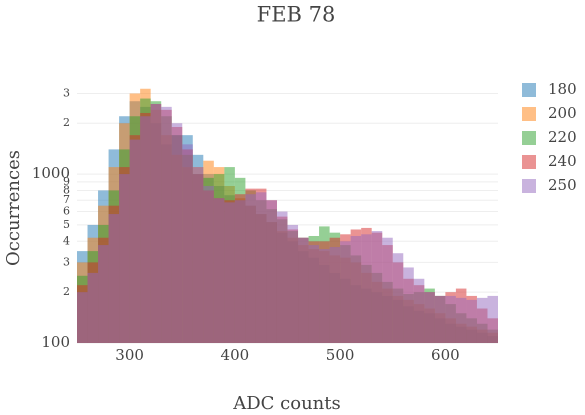  What do you see at coordinates (66, 189) in the screenshot?
I see `y-tick-label: 8` at bounding box center [66, 189].